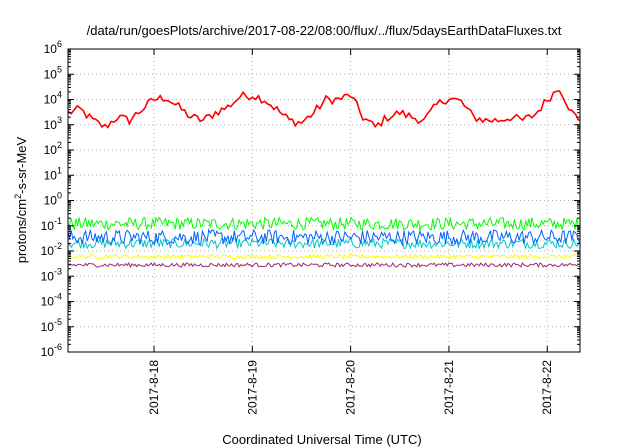 Image resolution: width=640 pixels, height=448 pixels. Describe the element at coordinates (53, 72) in the screenshot. I see `y-tick-label: 10⁵` at that location.